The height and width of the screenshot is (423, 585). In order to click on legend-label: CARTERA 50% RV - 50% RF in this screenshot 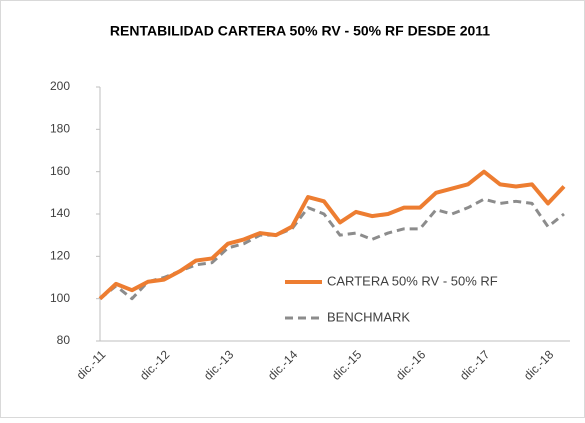, I will do `click(412, 280)`.